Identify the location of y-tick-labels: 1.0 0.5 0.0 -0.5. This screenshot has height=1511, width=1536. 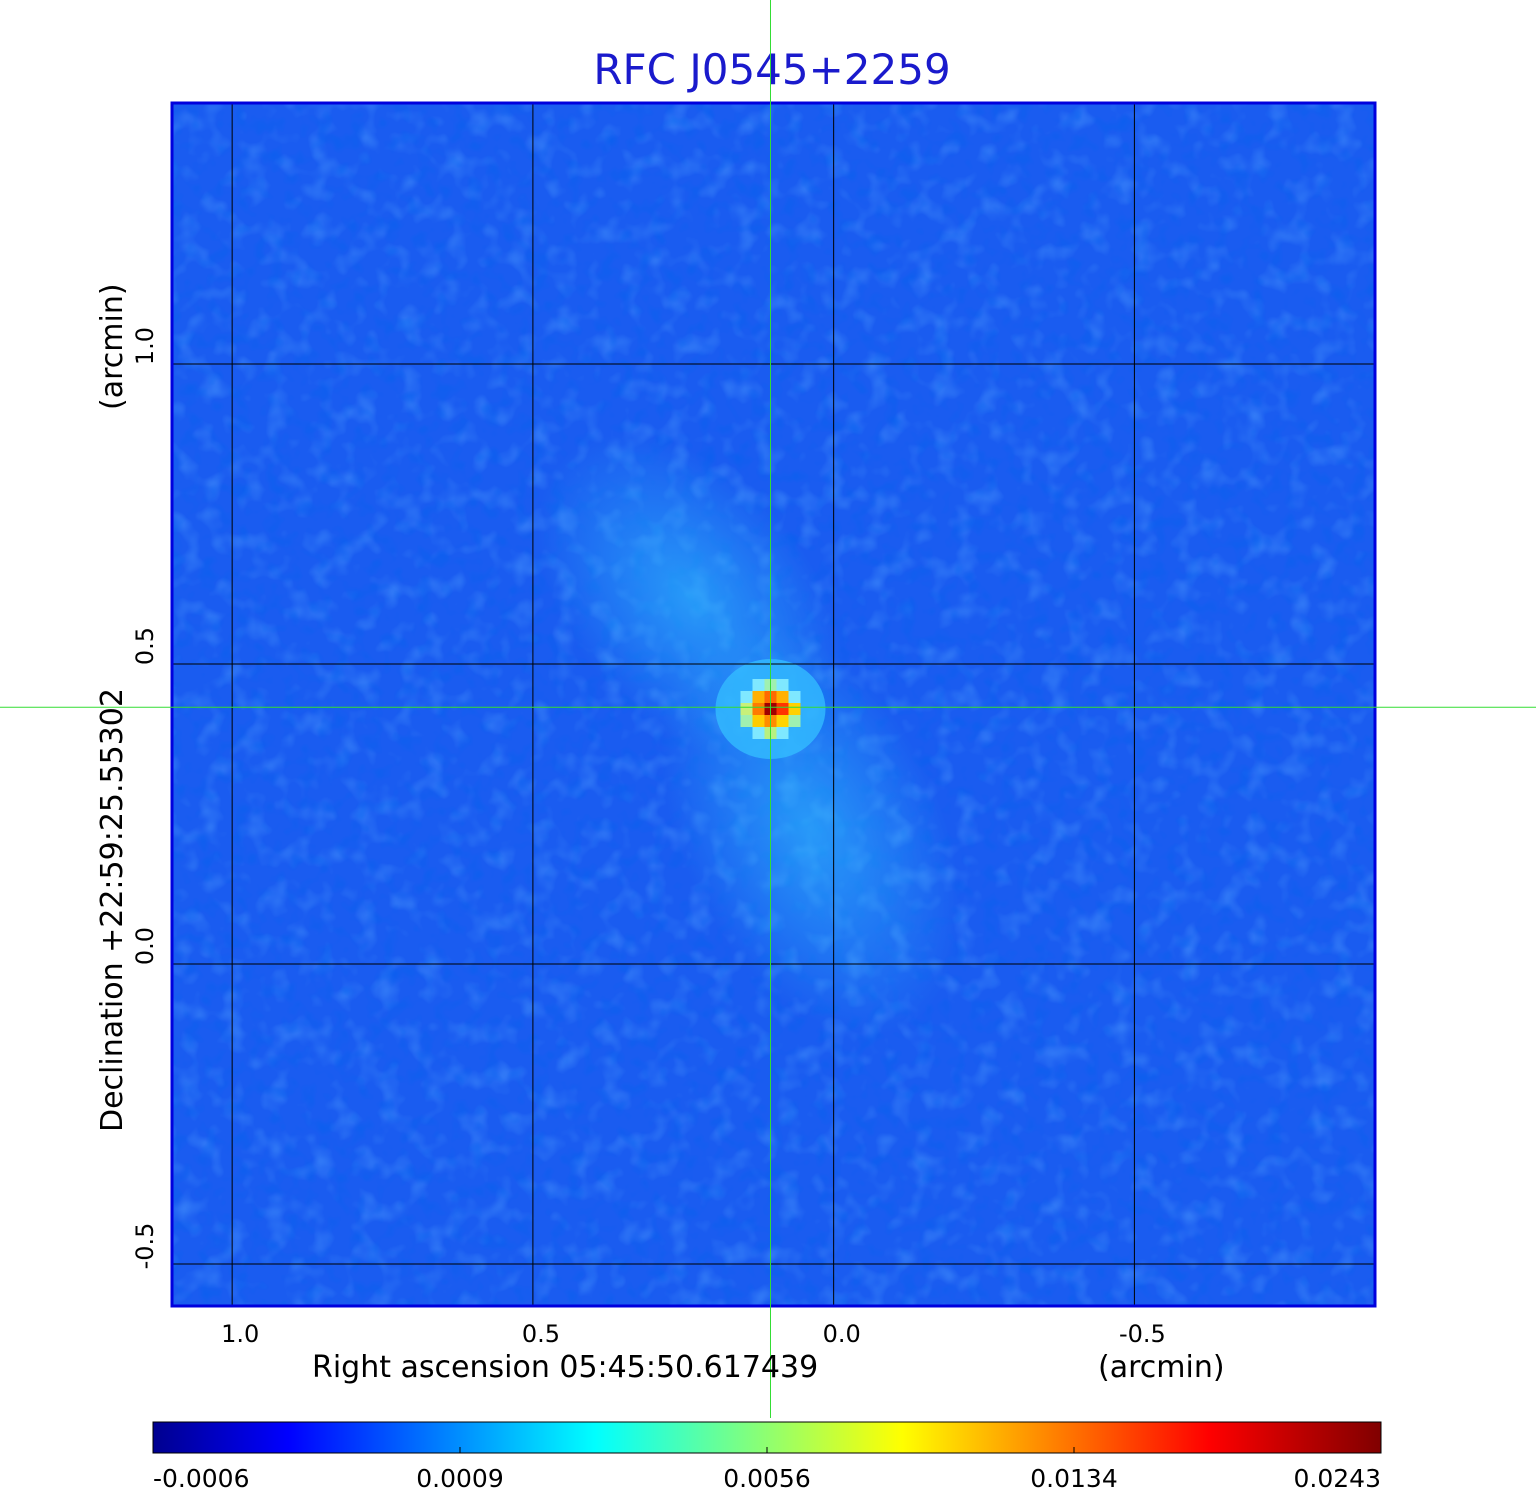
(145, 798).